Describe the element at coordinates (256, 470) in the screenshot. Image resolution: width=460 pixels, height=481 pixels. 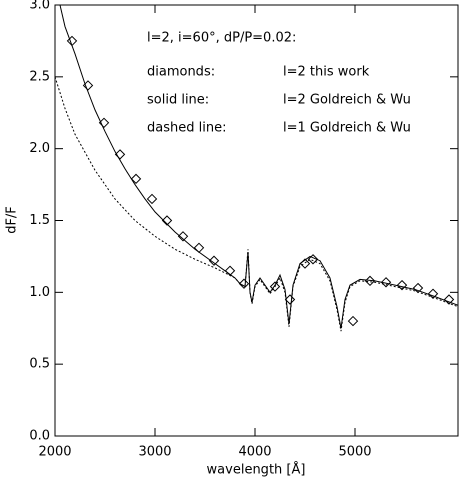
I see `x-axis-label: wavelength [Å]` at that location.